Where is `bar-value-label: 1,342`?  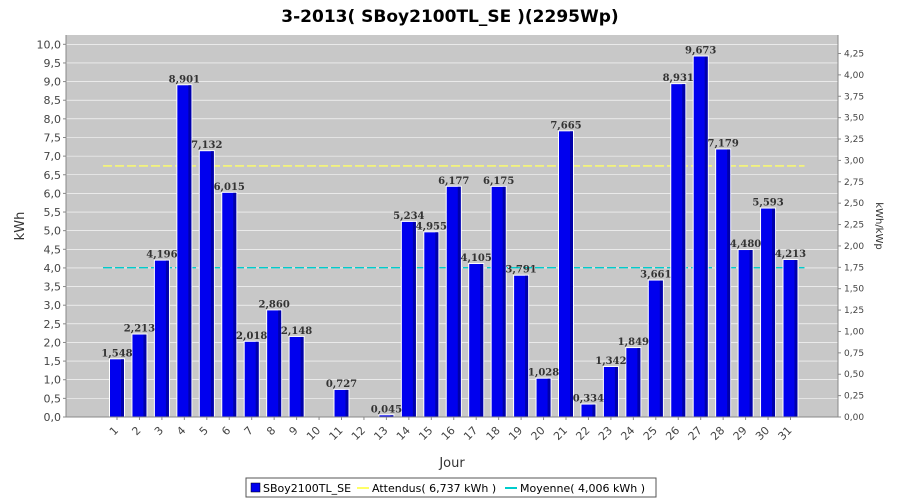
bar-value-label: 1,342 is located at coordinates (610, 361).